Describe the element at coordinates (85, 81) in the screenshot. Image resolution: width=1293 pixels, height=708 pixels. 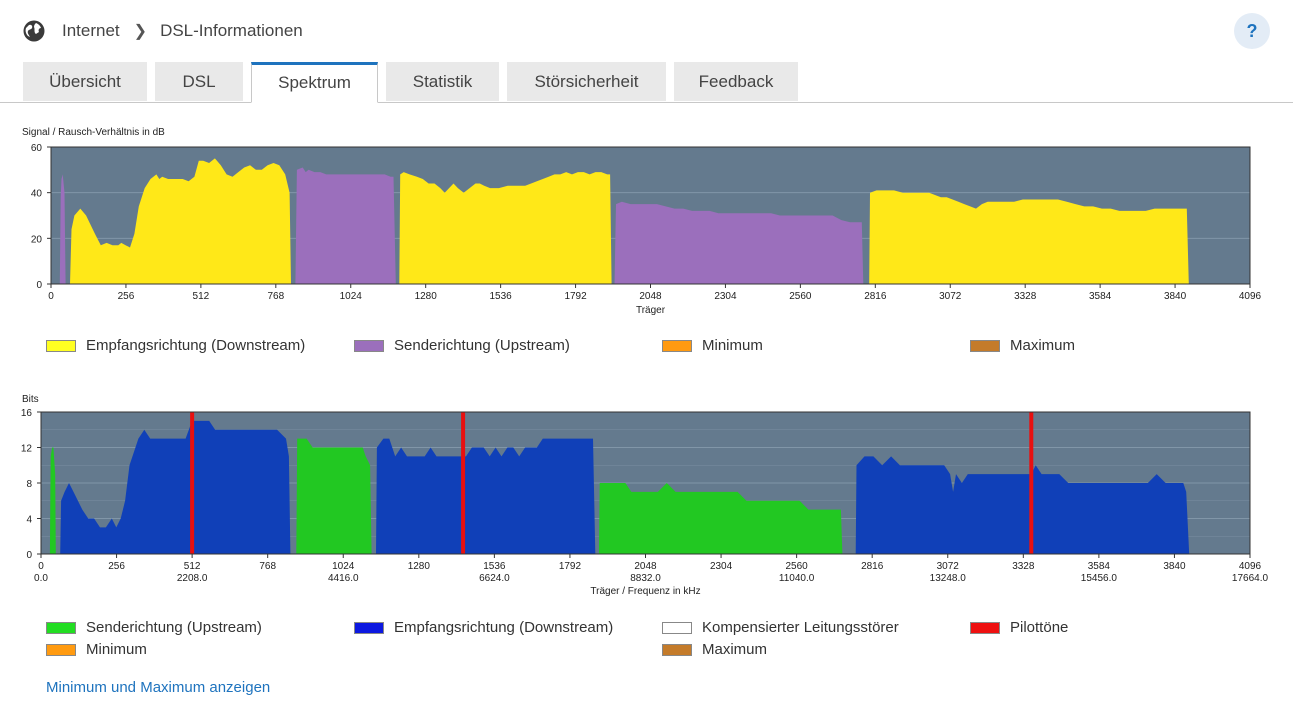
I see `tab-uebersicht: Übersicht` at that location.